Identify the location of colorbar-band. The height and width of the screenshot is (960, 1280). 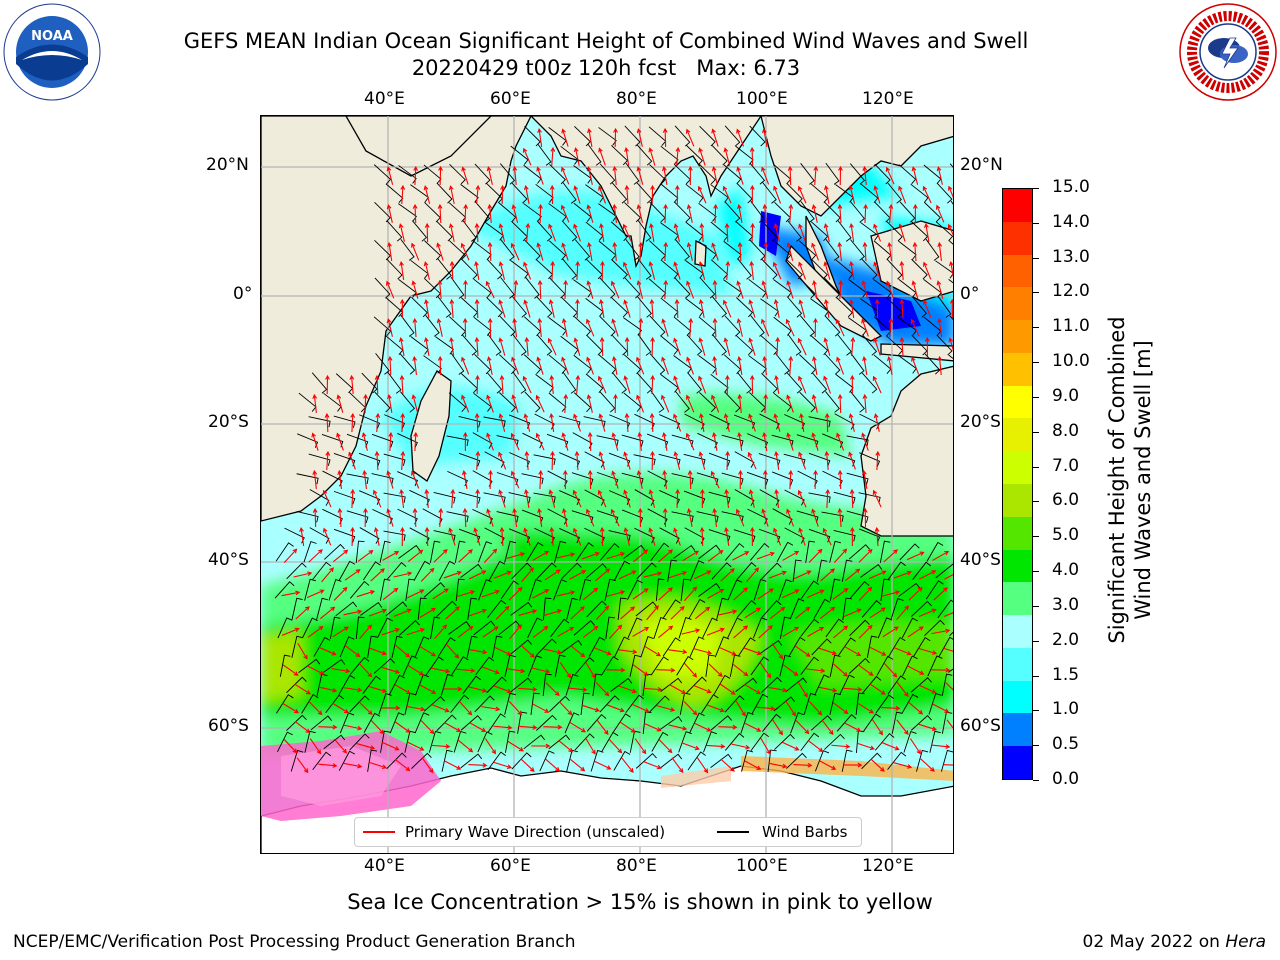
(1017, 271).